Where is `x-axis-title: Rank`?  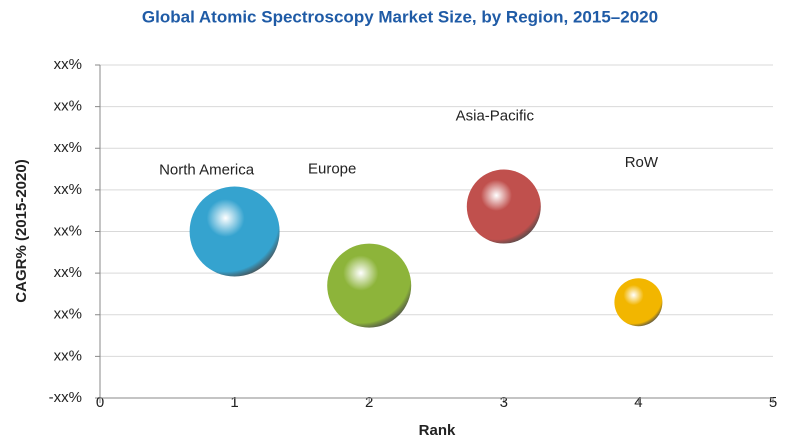
x-axis-title: Rank is located at coordinates (437, 430).